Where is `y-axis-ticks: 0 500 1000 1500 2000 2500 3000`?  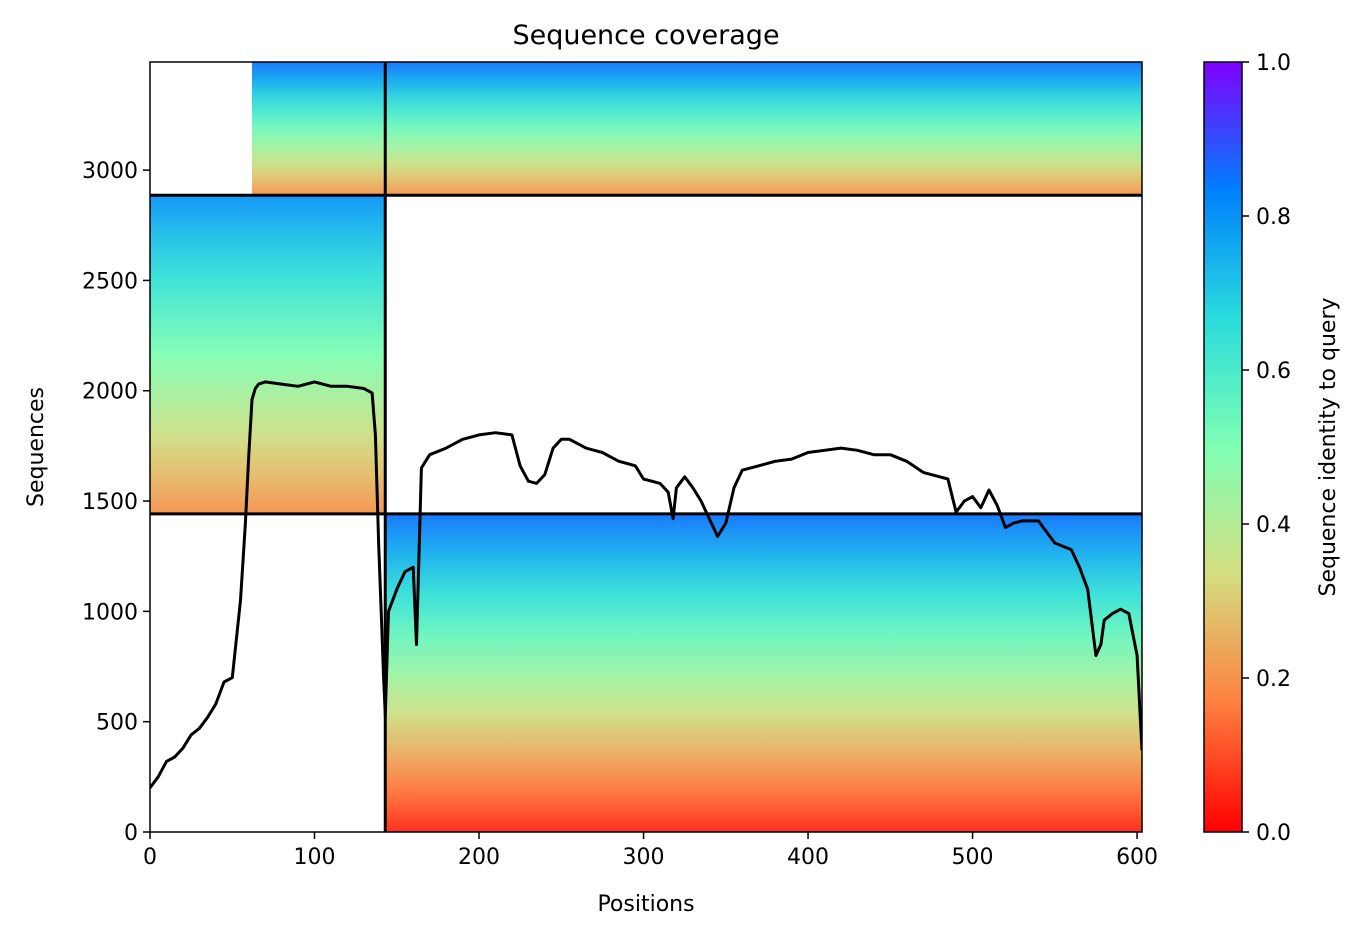
y-axis-ticks: 0 500 1000 1500 2000 2500 3000 is located at coordinates (116, 502).